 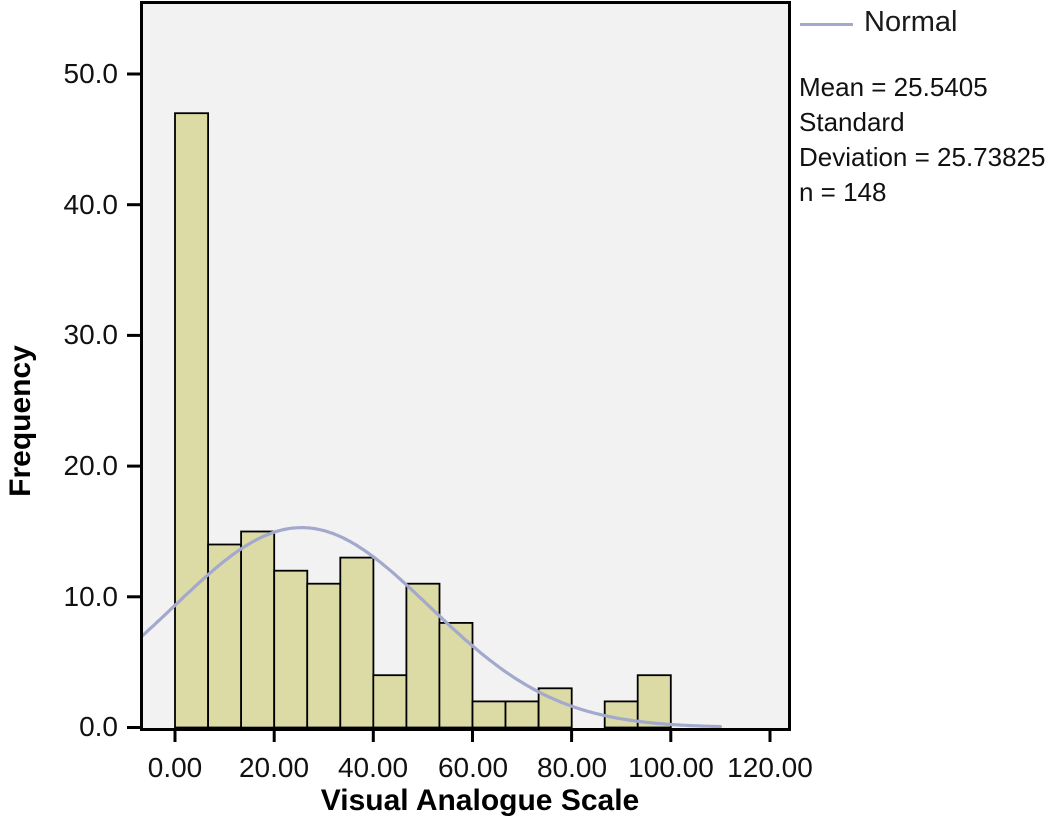 I want to click on x-axis-title: Visual Analogue Scale, so click(x=480, y=800).